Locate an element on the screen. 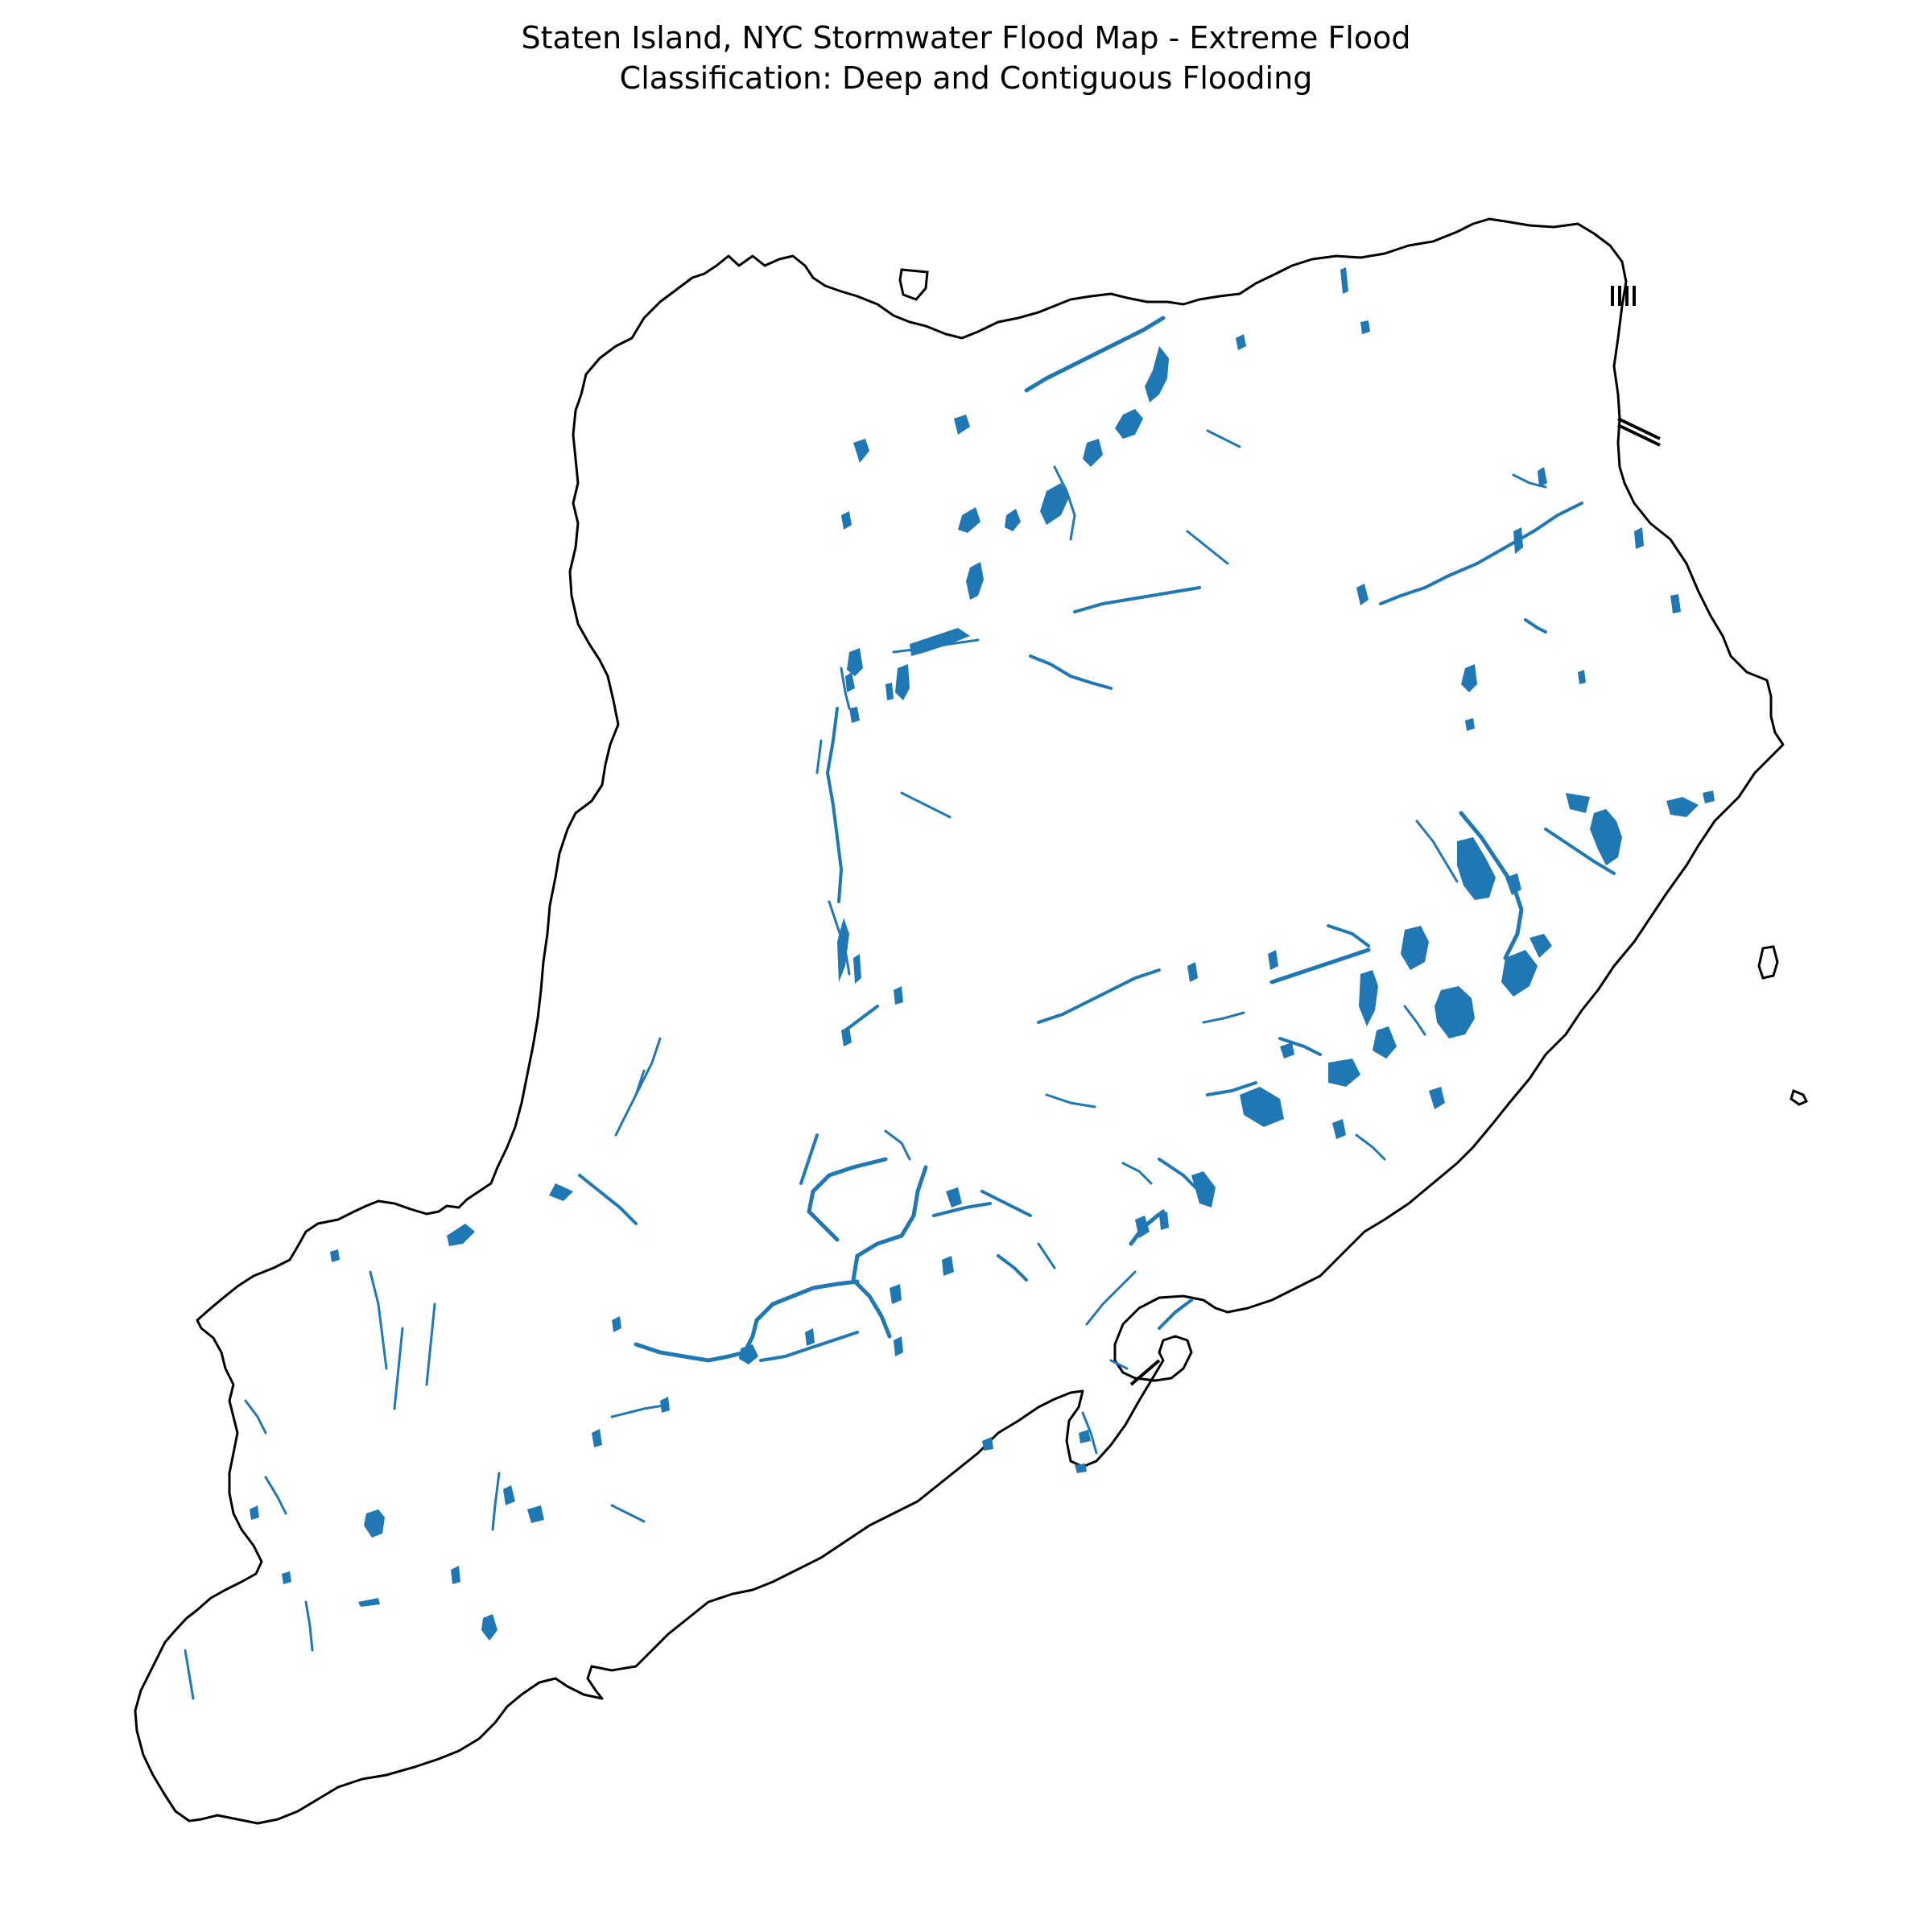 The width and height of the screenshot is (1932, 1932). offshore-island-large is located at coordinates (1768, 962).